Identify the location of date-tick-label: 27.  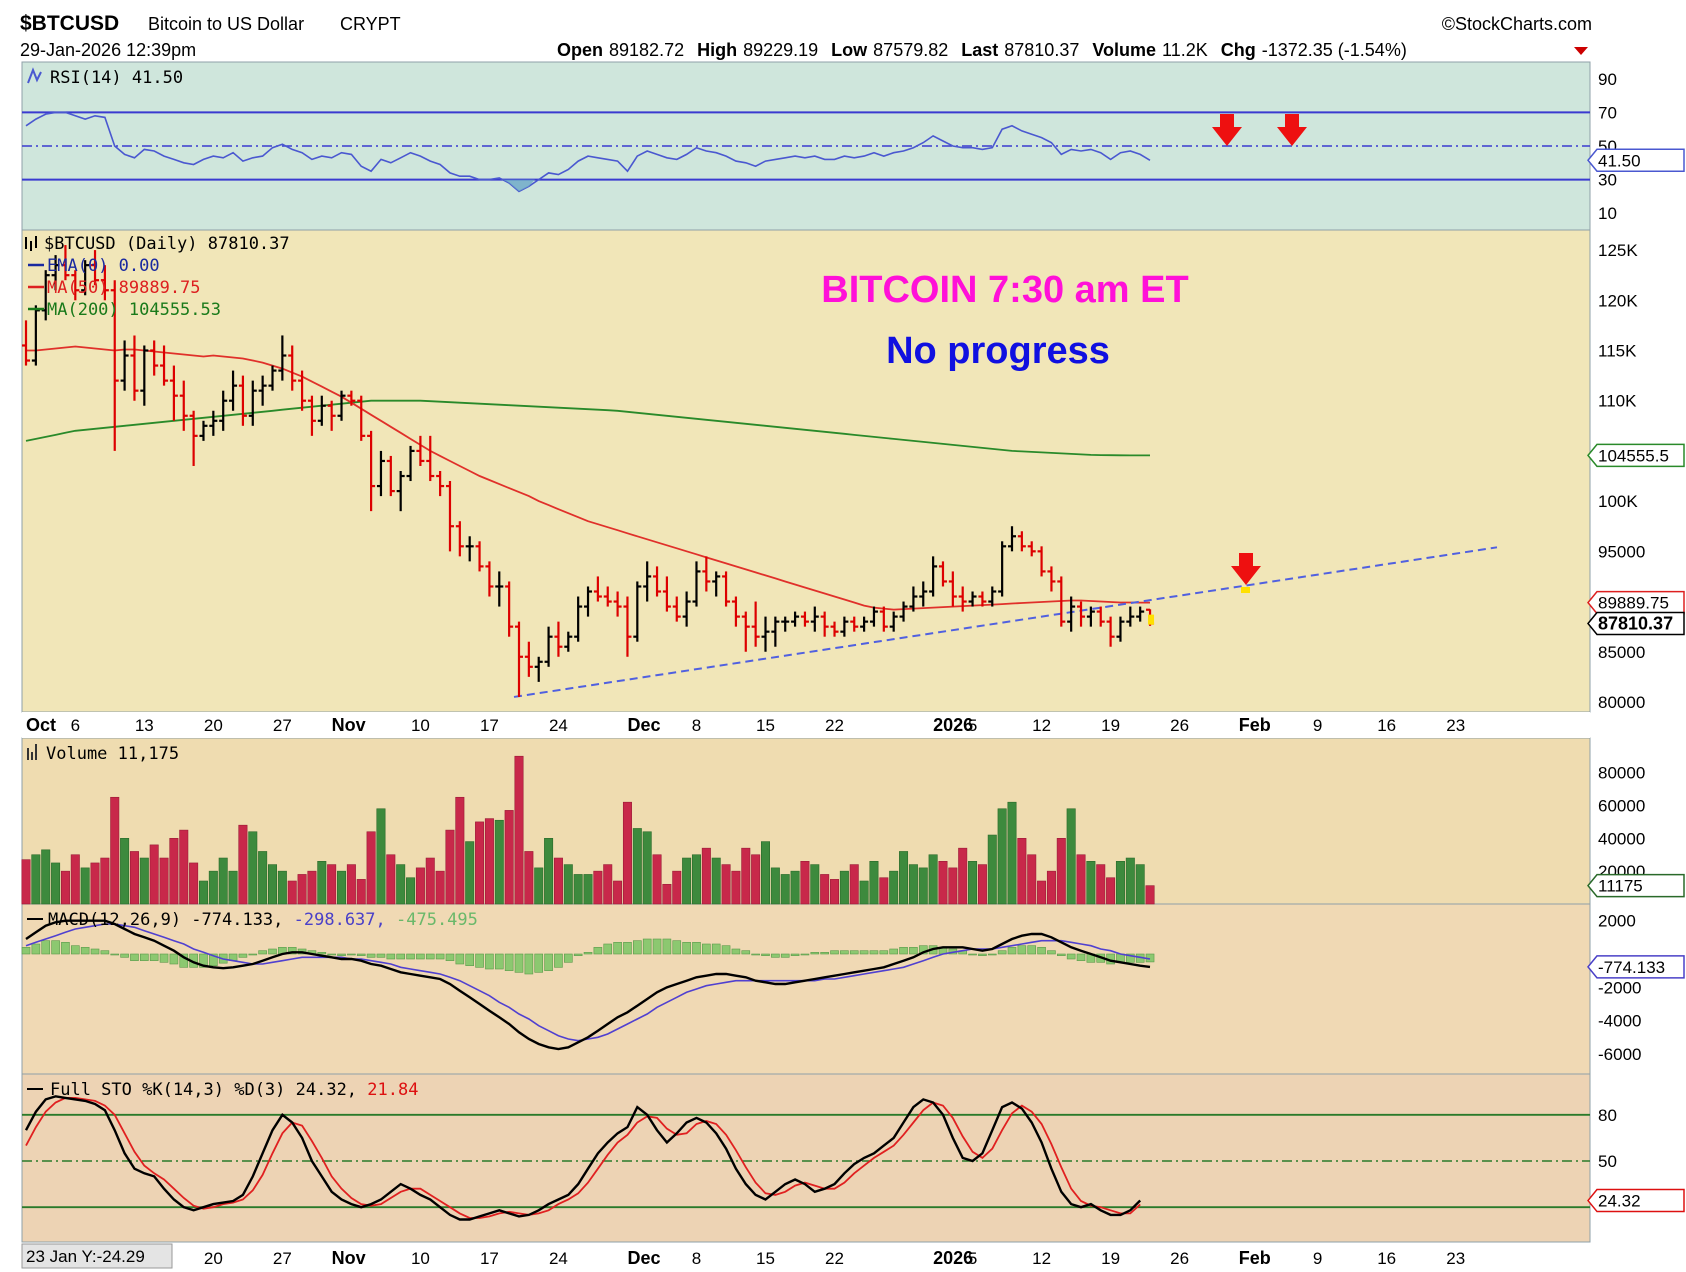
(282, 725).